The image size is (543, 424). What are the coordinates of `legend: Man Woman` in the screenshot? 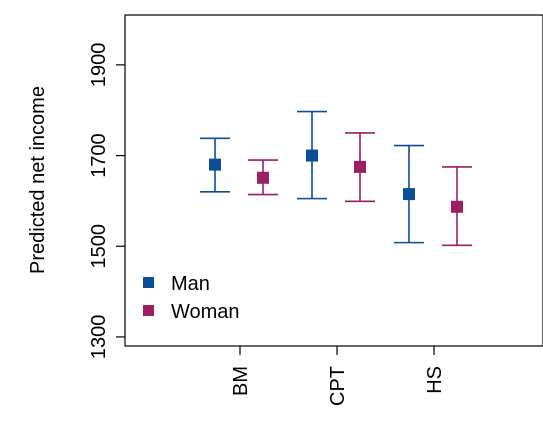 It's located at (191, 298).